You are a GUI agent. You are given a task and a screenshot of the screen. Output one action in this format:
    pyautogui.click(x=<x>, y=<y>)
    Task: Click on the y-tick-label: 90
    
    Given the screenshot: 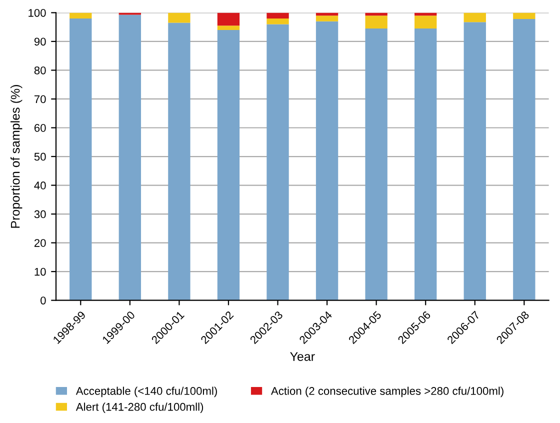 What is the action you would take?
    pyautogui.click(x=40, y=42)
    